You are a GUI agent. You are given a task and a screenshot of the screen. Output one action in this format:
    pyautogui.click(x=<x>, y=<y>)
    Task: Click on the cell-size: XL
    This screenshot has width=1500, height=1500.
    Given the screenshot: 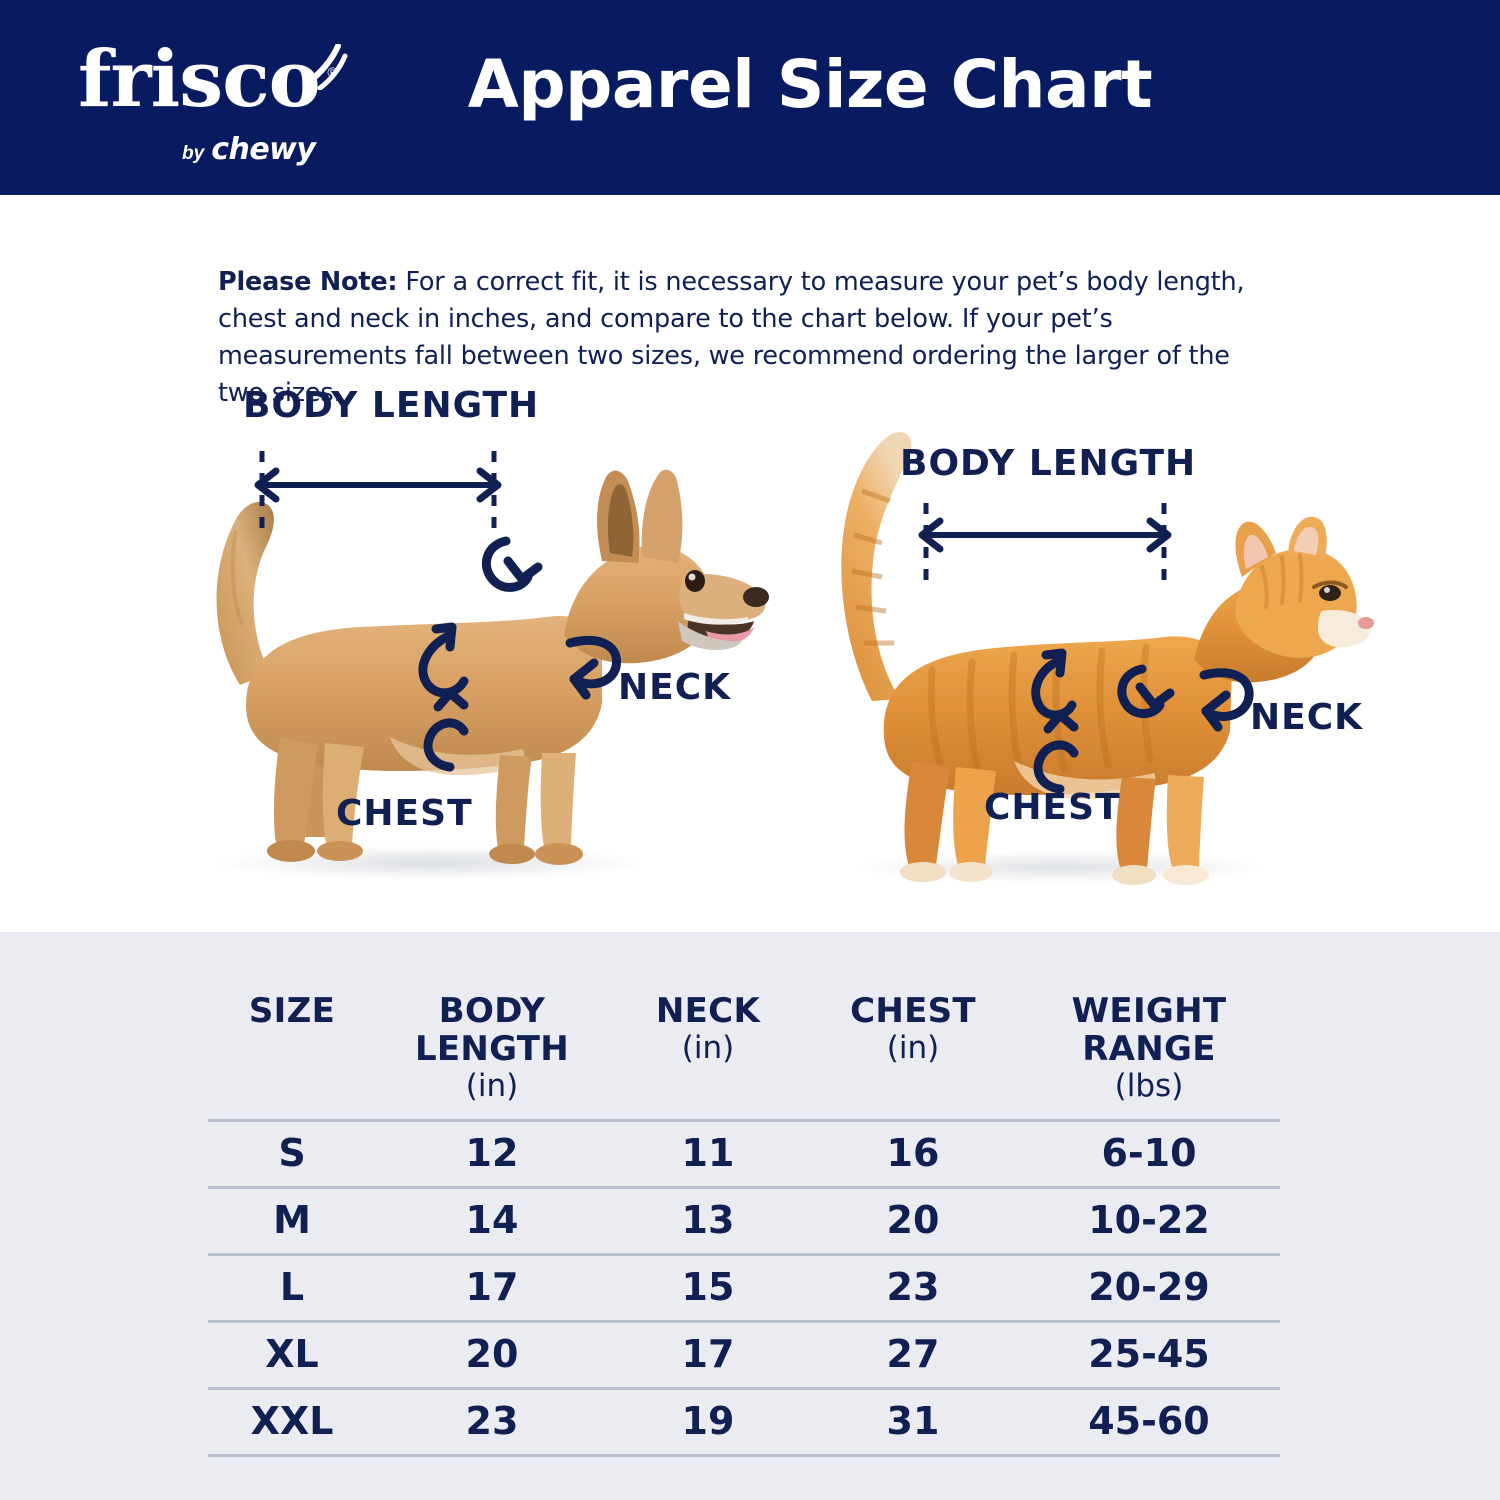 What is the action you would take?
    pyautogui.click(x=292, y=1354)
    